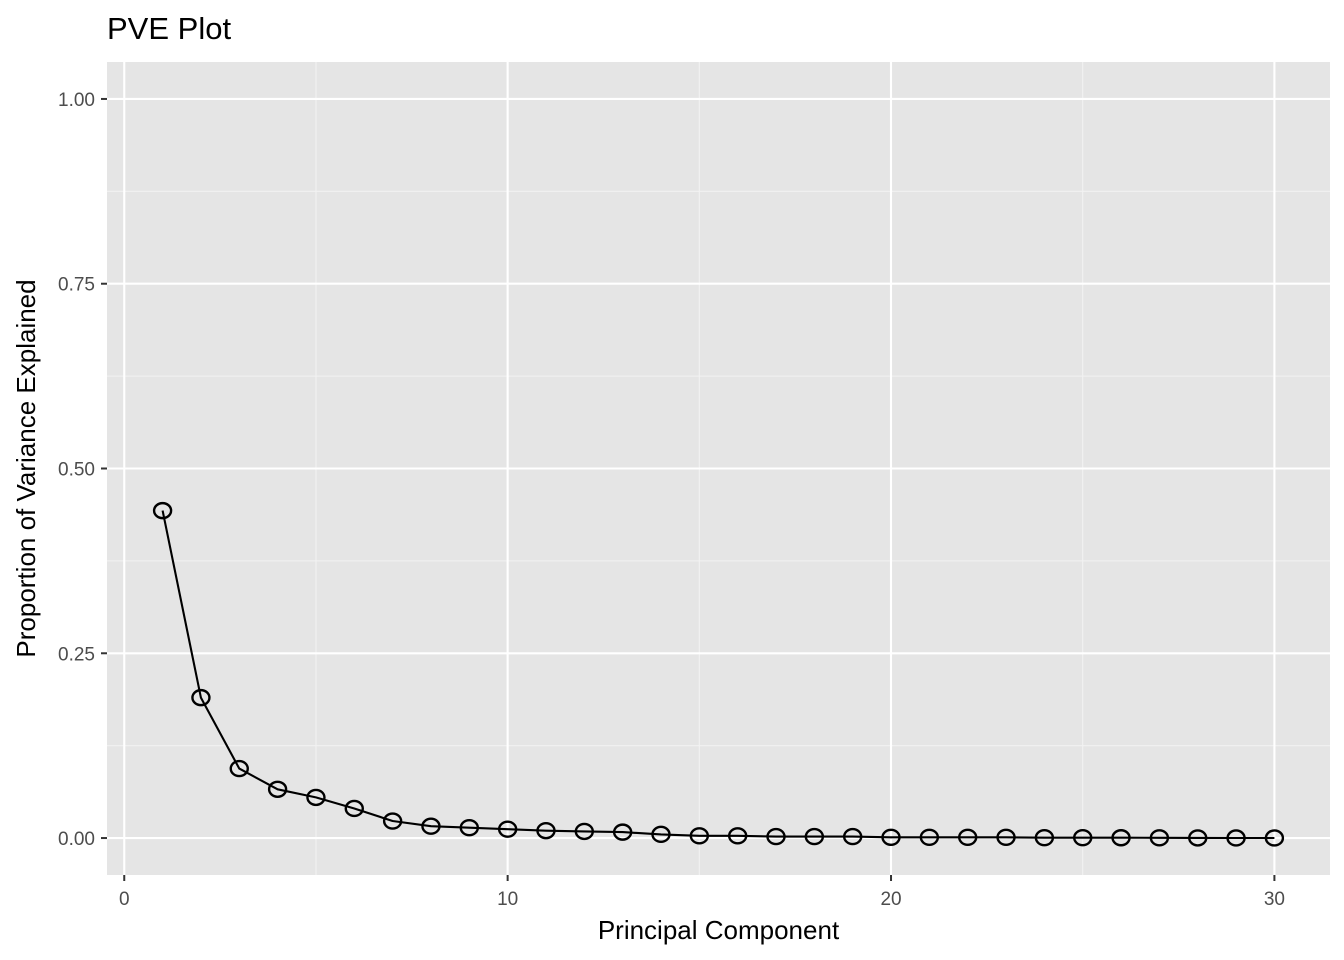 The height and width of the screenshot is (960, 1344). I want to click on x-axis-title: Principal Component, so click(719, 930).